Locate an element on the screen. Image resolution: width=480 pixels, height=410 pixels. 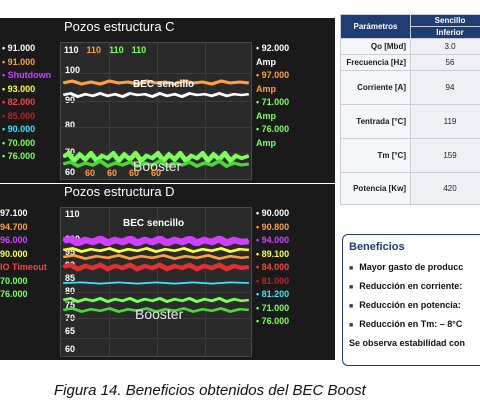
benefit-text: Reducción en Tm: – 8°C is located at coordinates (411, 324).